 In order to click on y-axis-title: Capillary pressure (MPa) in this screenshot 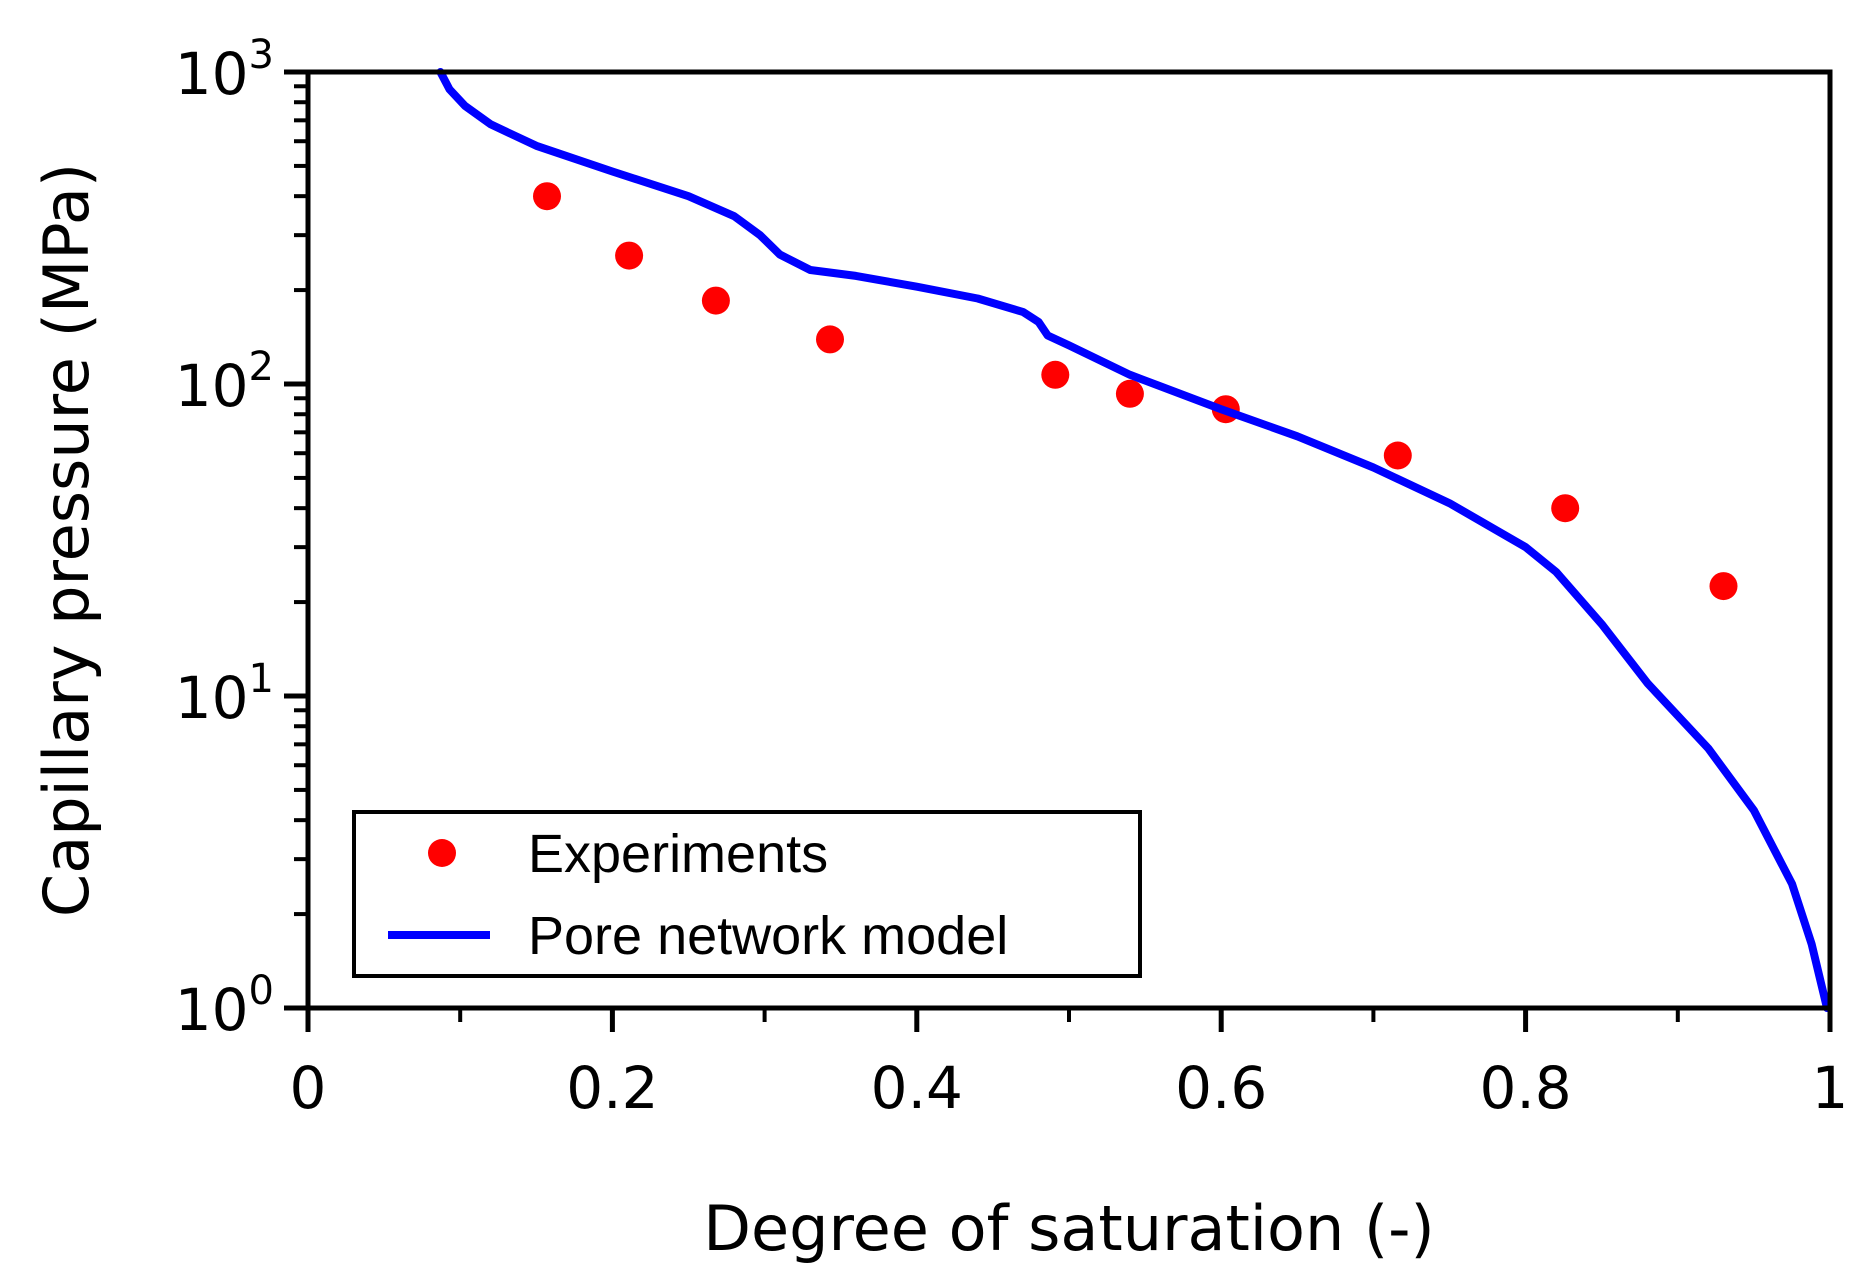, I will do `click(66, 540)`.